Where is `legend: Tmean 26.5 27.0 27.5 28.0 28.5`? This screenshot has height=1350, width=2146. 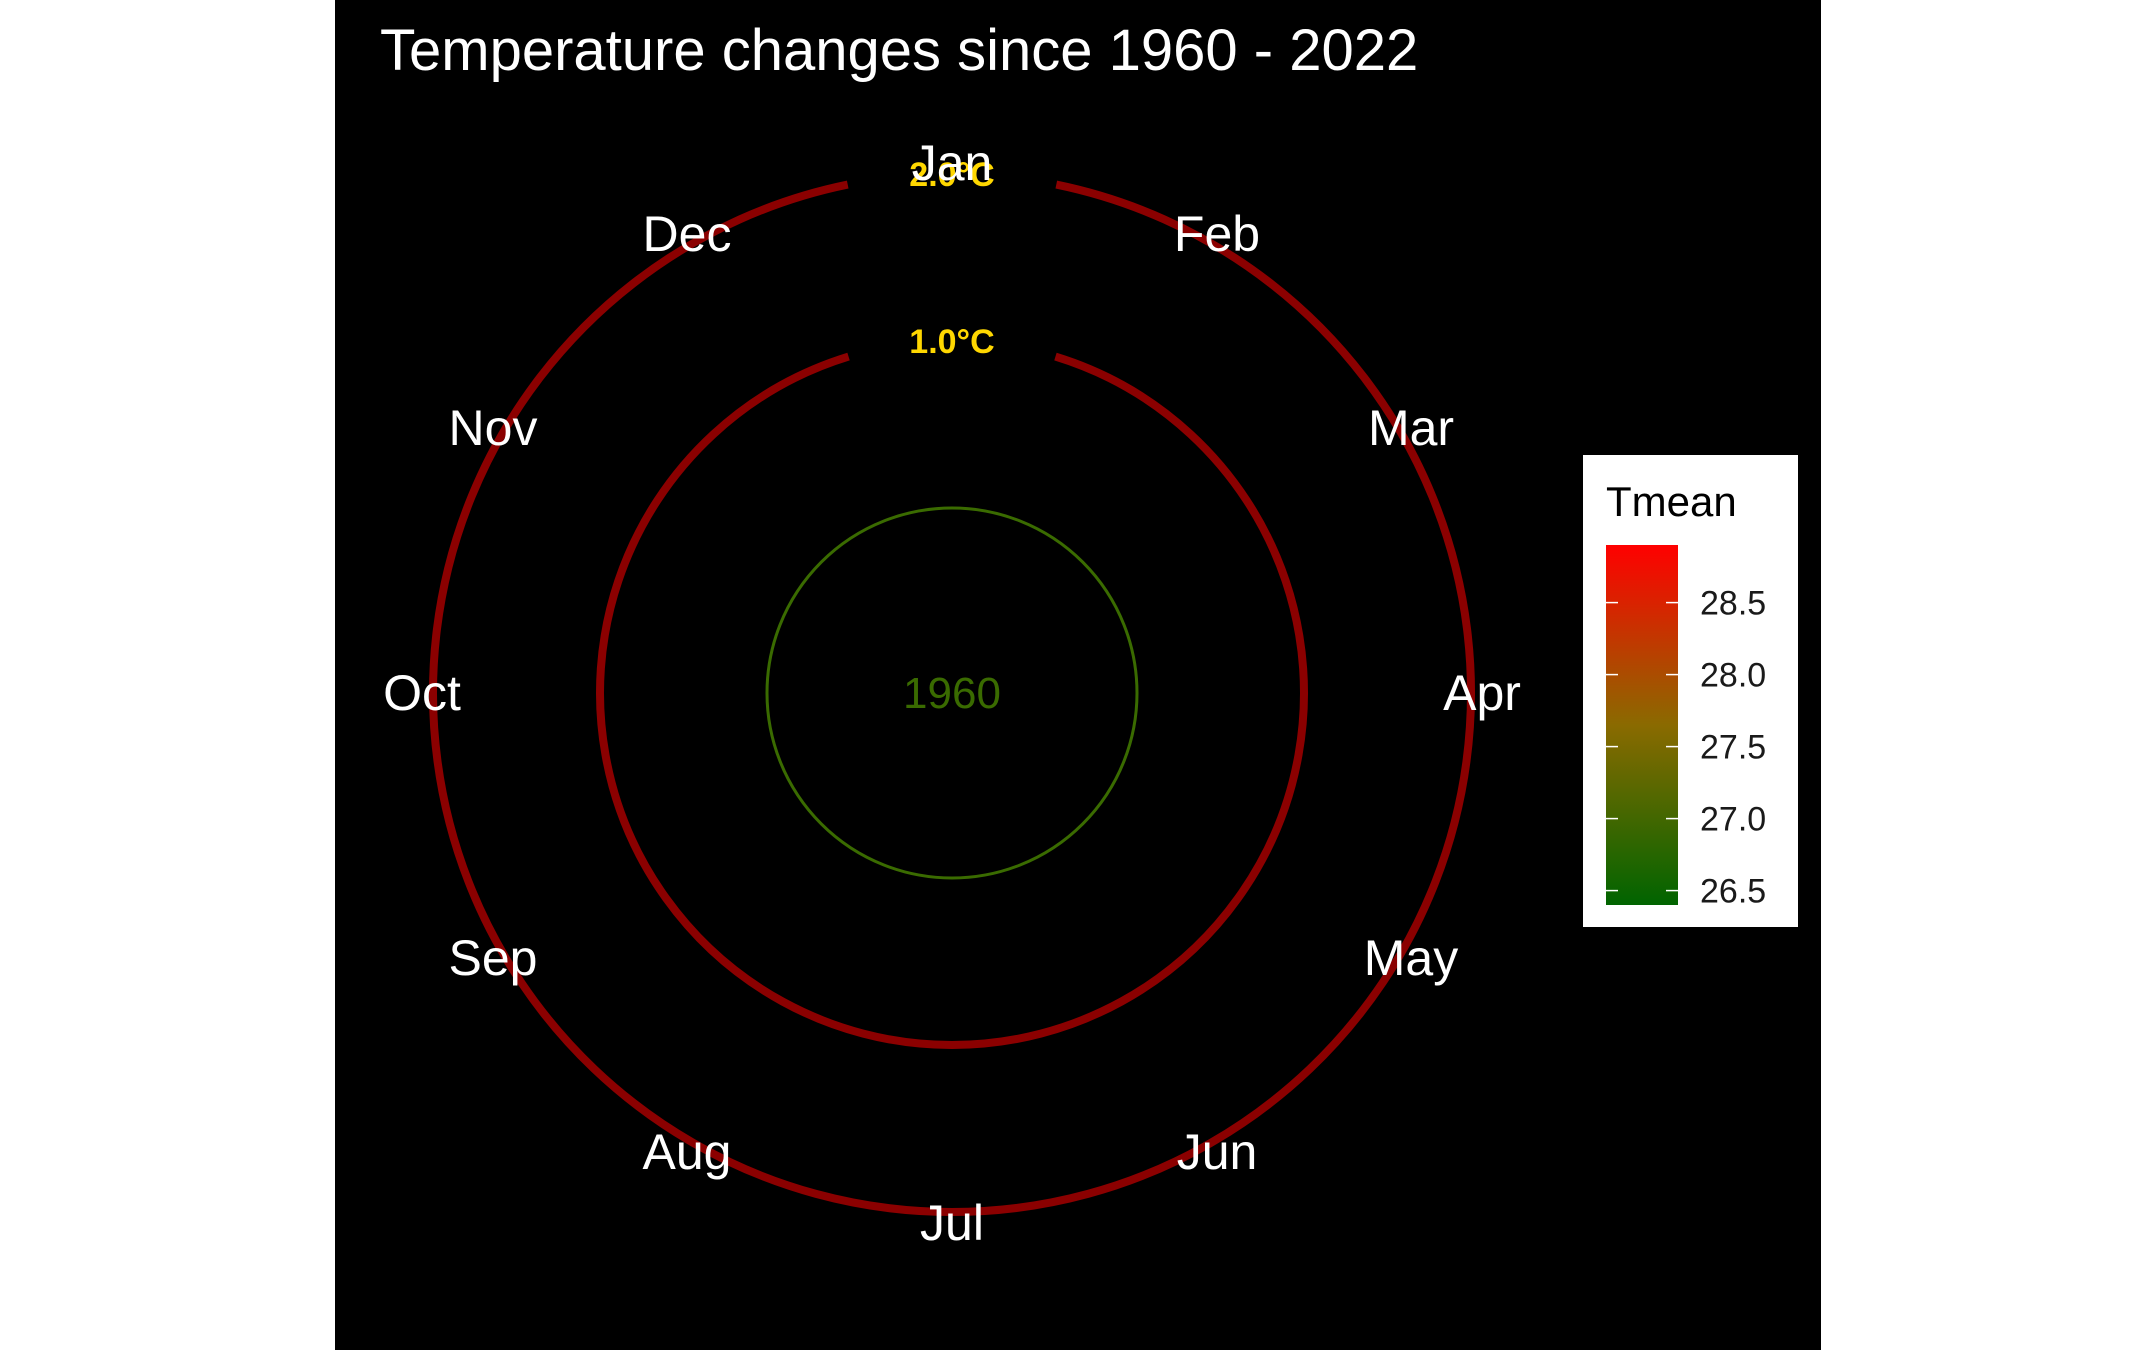 legend: Tmean 26.5 27.0 27.5 28.0 28.5 is located at coordinates (1690, 691).